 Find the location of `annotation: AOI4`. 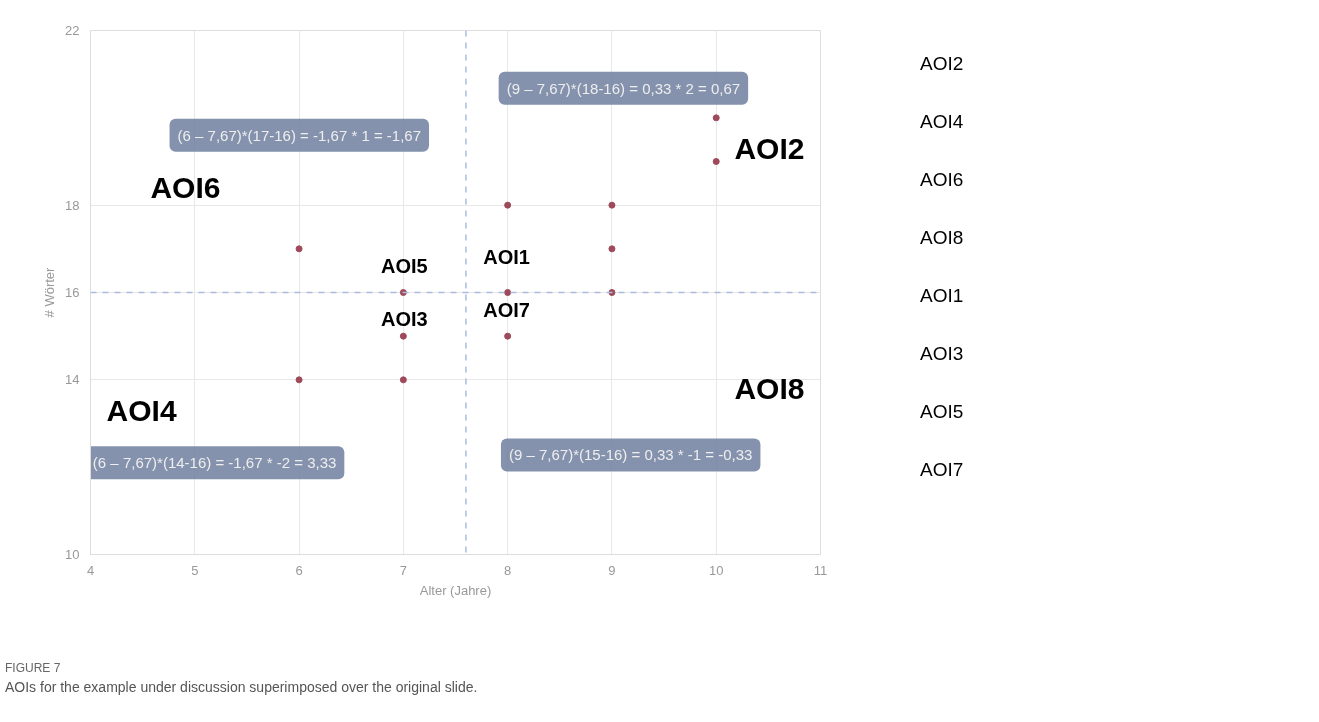

annotation: AOI4 is located at coordinates (141, 410).